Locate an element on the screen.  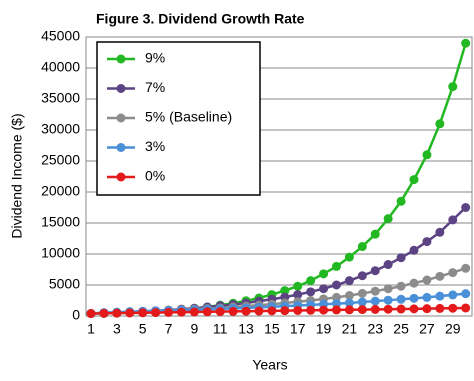
legend-label: 3% is located at coordinates (155, 146).